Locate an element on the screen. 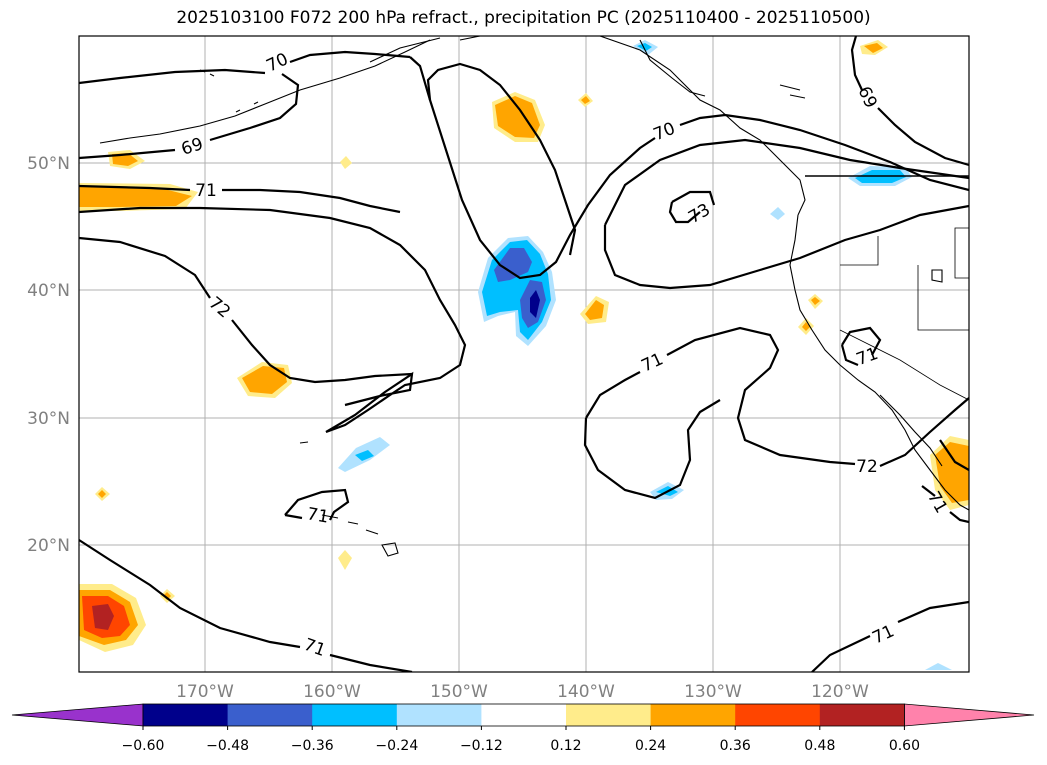  colorbar-tick-label: 0.36 is located at coordinates (735, 746).